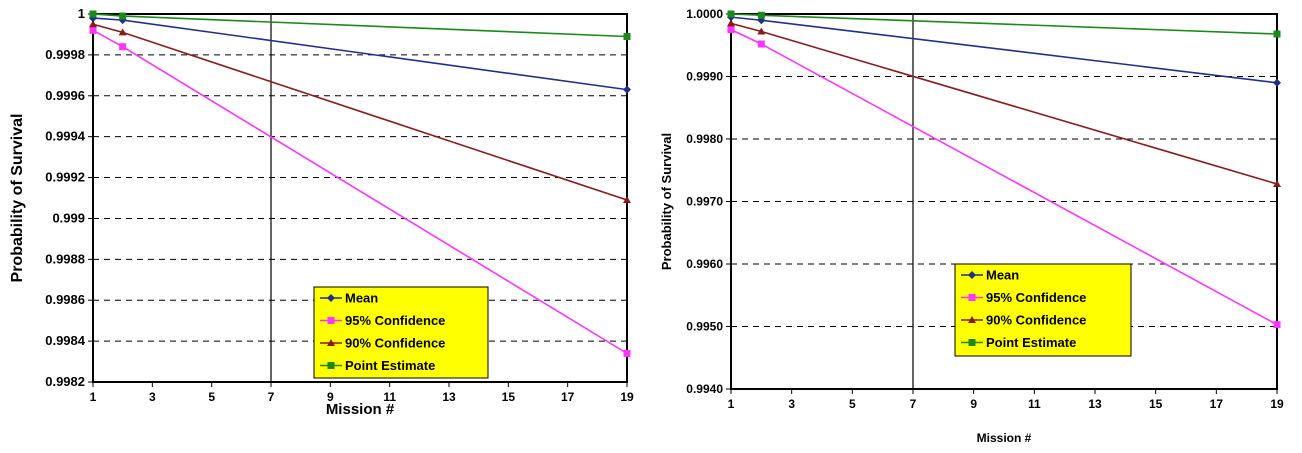 The height and width of the screenshot is (453, 1302). What do you see at coordinates (704, 327) in the screenshot?
I see `y-tick-label: 0.9950` at bounding box center [704, 327].